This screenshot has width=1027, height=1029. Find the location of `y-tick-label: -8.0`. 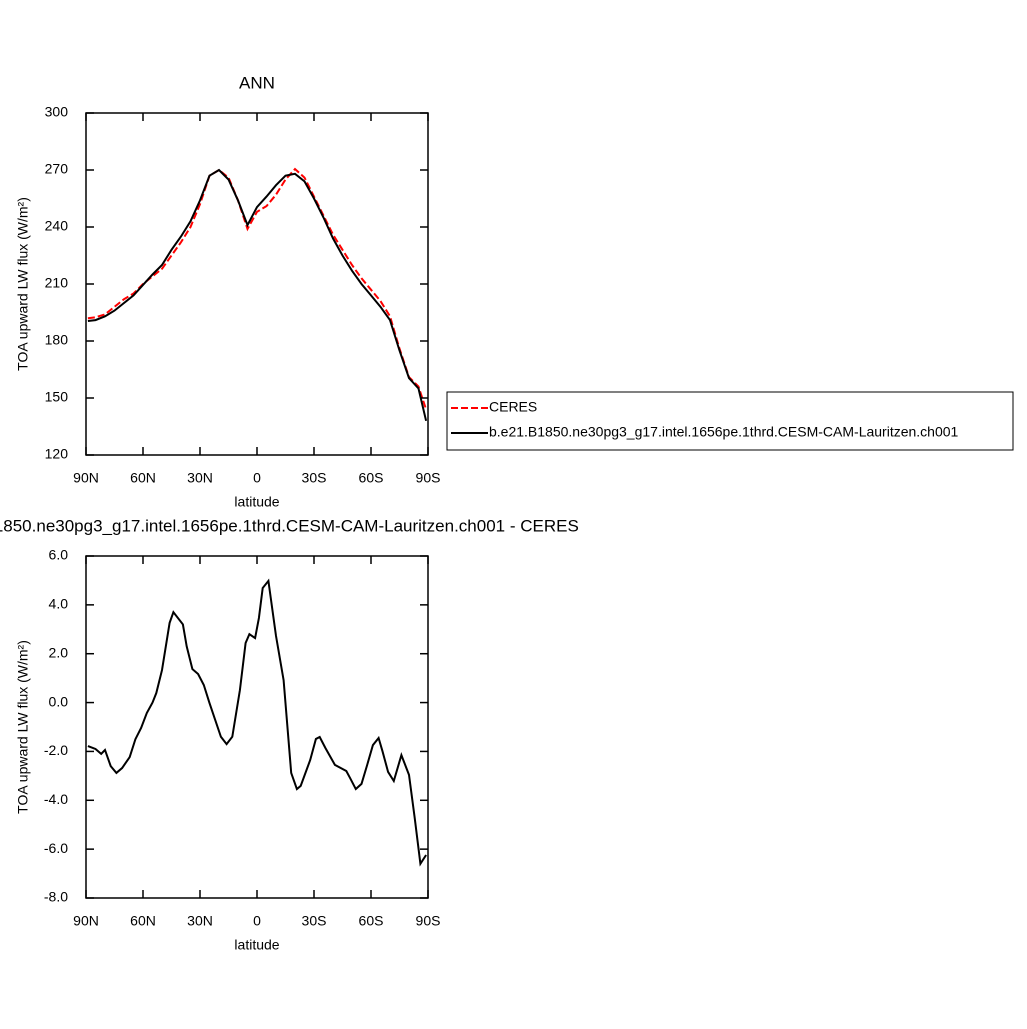

y-tick-label: -8.0 is located at coordinates (56, 897).